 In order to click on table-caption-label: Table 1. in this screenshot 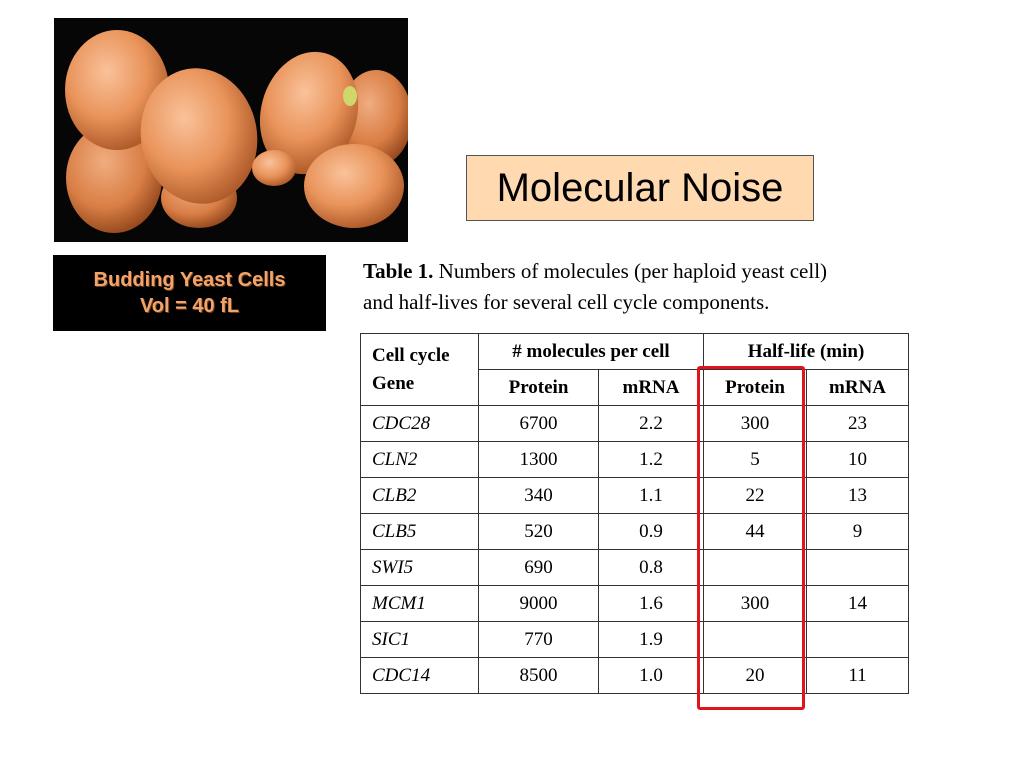, I will do `click(398, 271)`.